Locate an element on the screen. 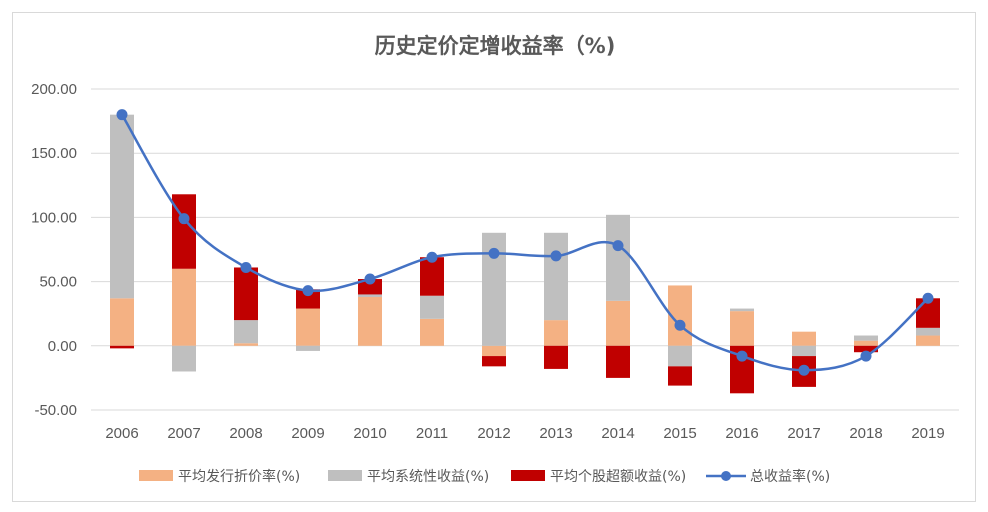 The image size is (988, 512). x-tick-label: 2010 is located at coordinates (369, 433).